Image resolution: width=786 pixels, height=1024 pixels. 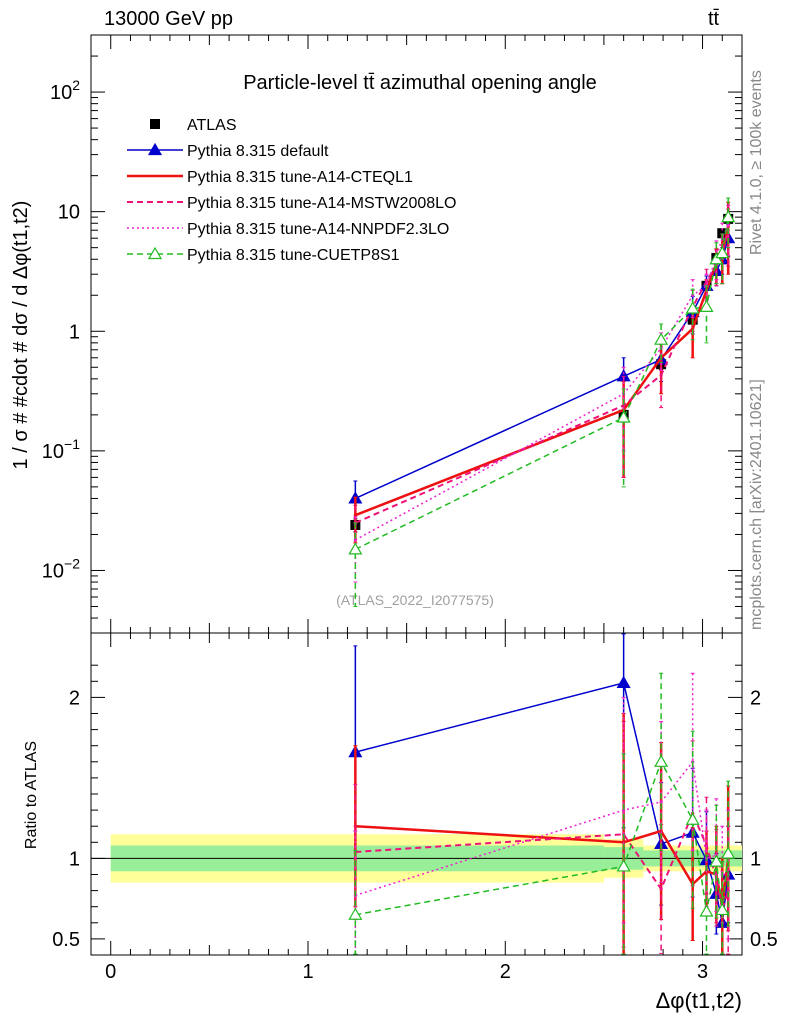 I want to click on legend-label: ATLAS, so click(x=212, y=125).